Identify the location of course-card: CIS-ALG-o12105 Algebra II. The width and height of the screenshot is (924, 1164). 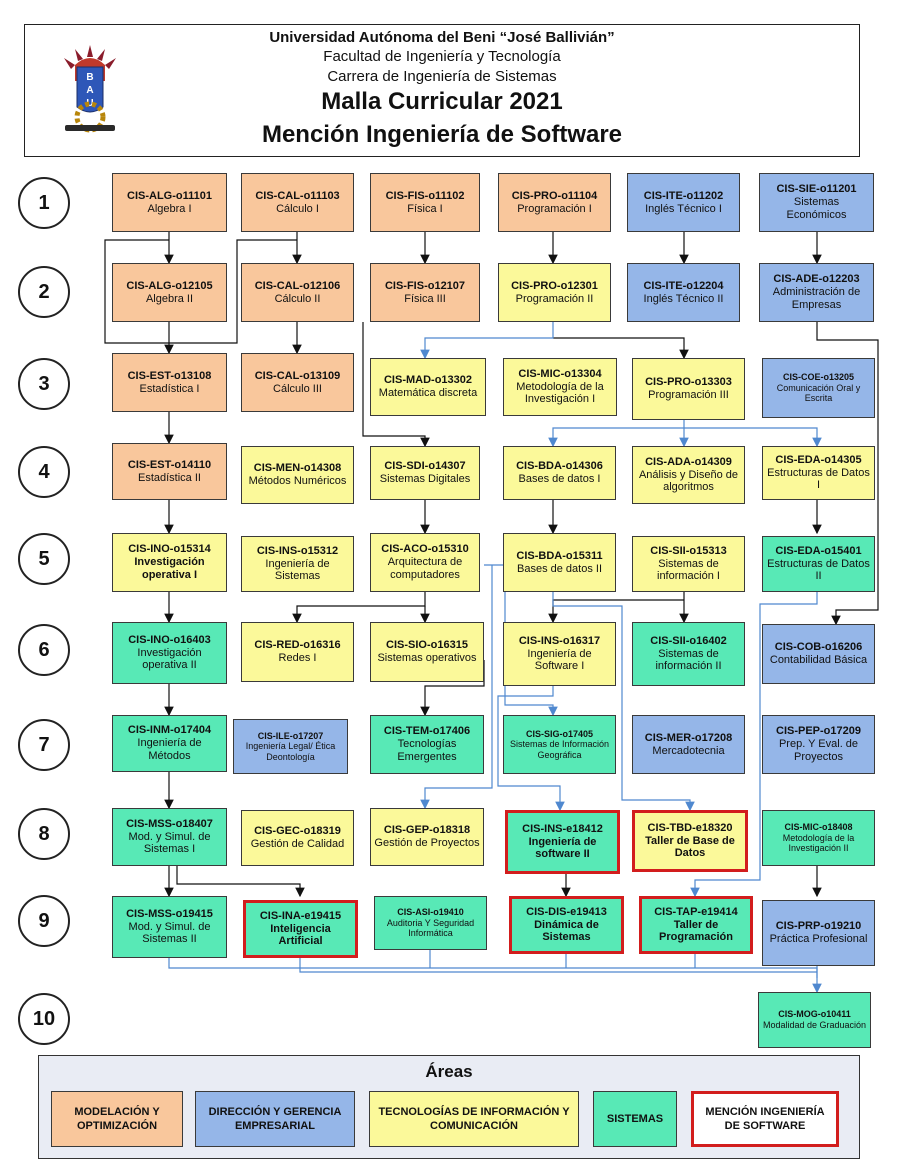
(169, 292).